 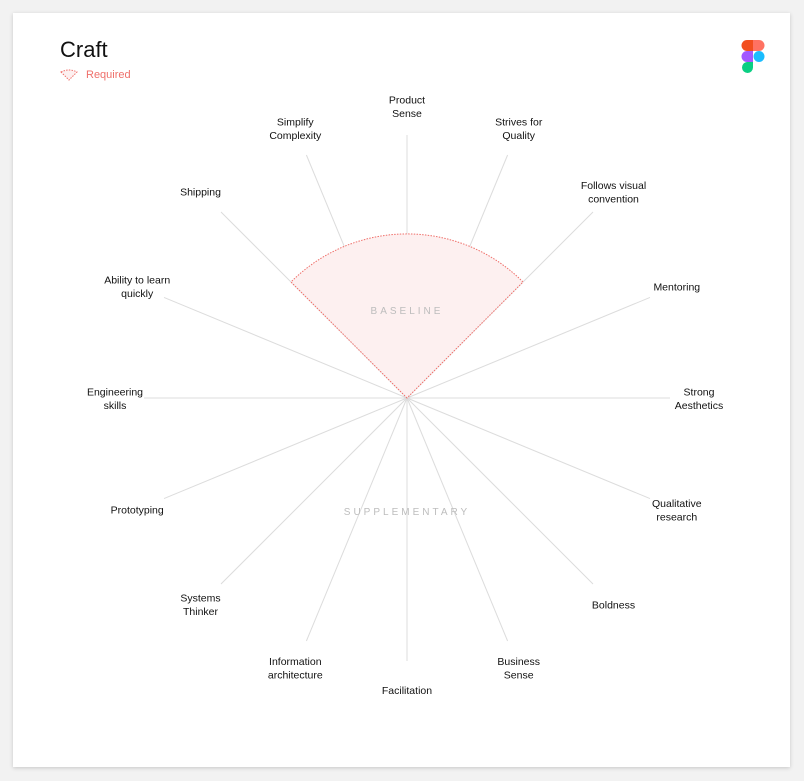 I want to click on legend: Required, so click(x=95, y=75).